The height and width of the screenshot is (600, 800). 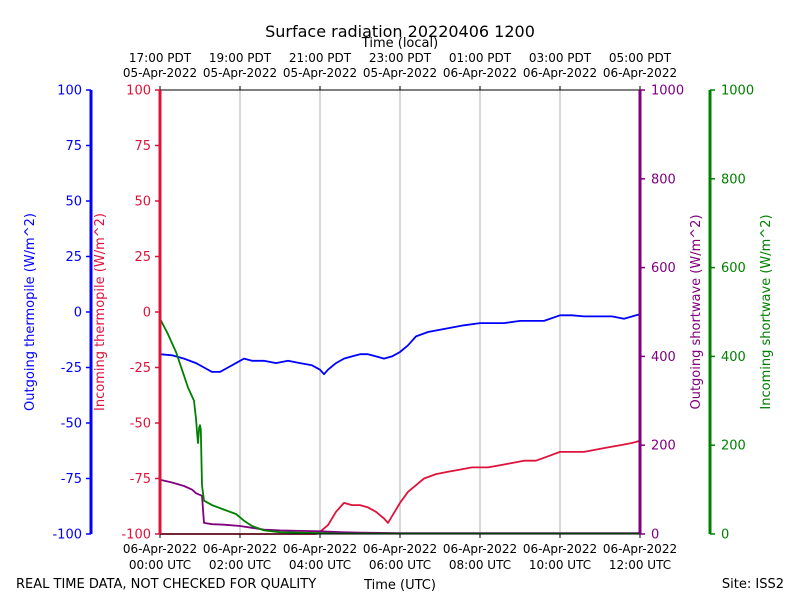 I want to click on top-tick-time: 01:00 PDT, so click(x=480, y=58).